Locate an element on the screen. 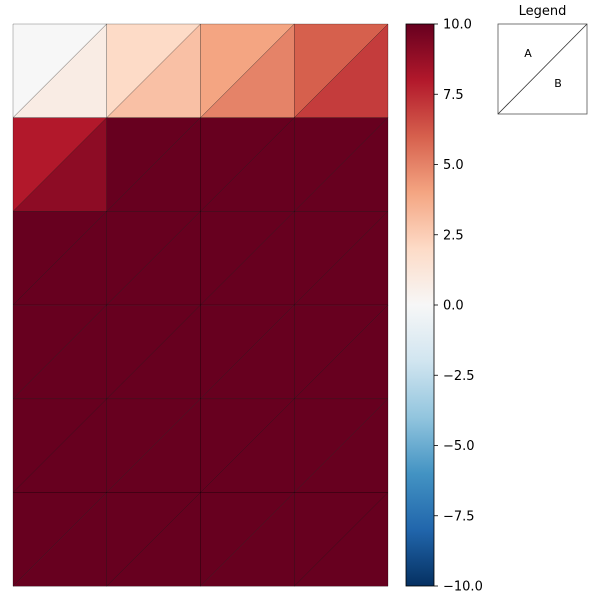 The width and height of the screenshot is (596, 600). colorbar-tick-label-4: 0.0 is located at coordinates (453, 306).